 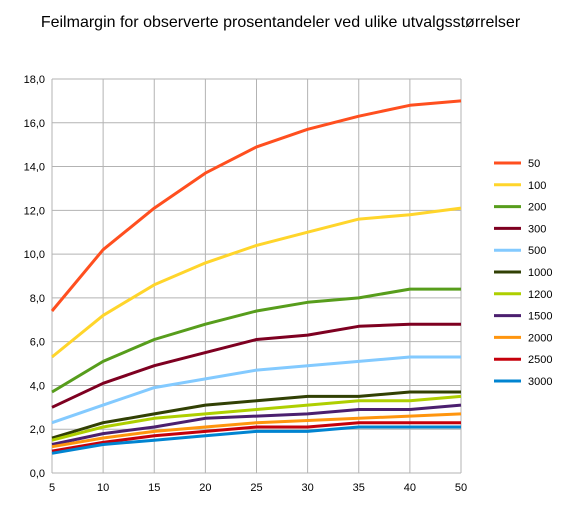 I want to click on y-tick-label: 16,0, so click(x=34, y=124).